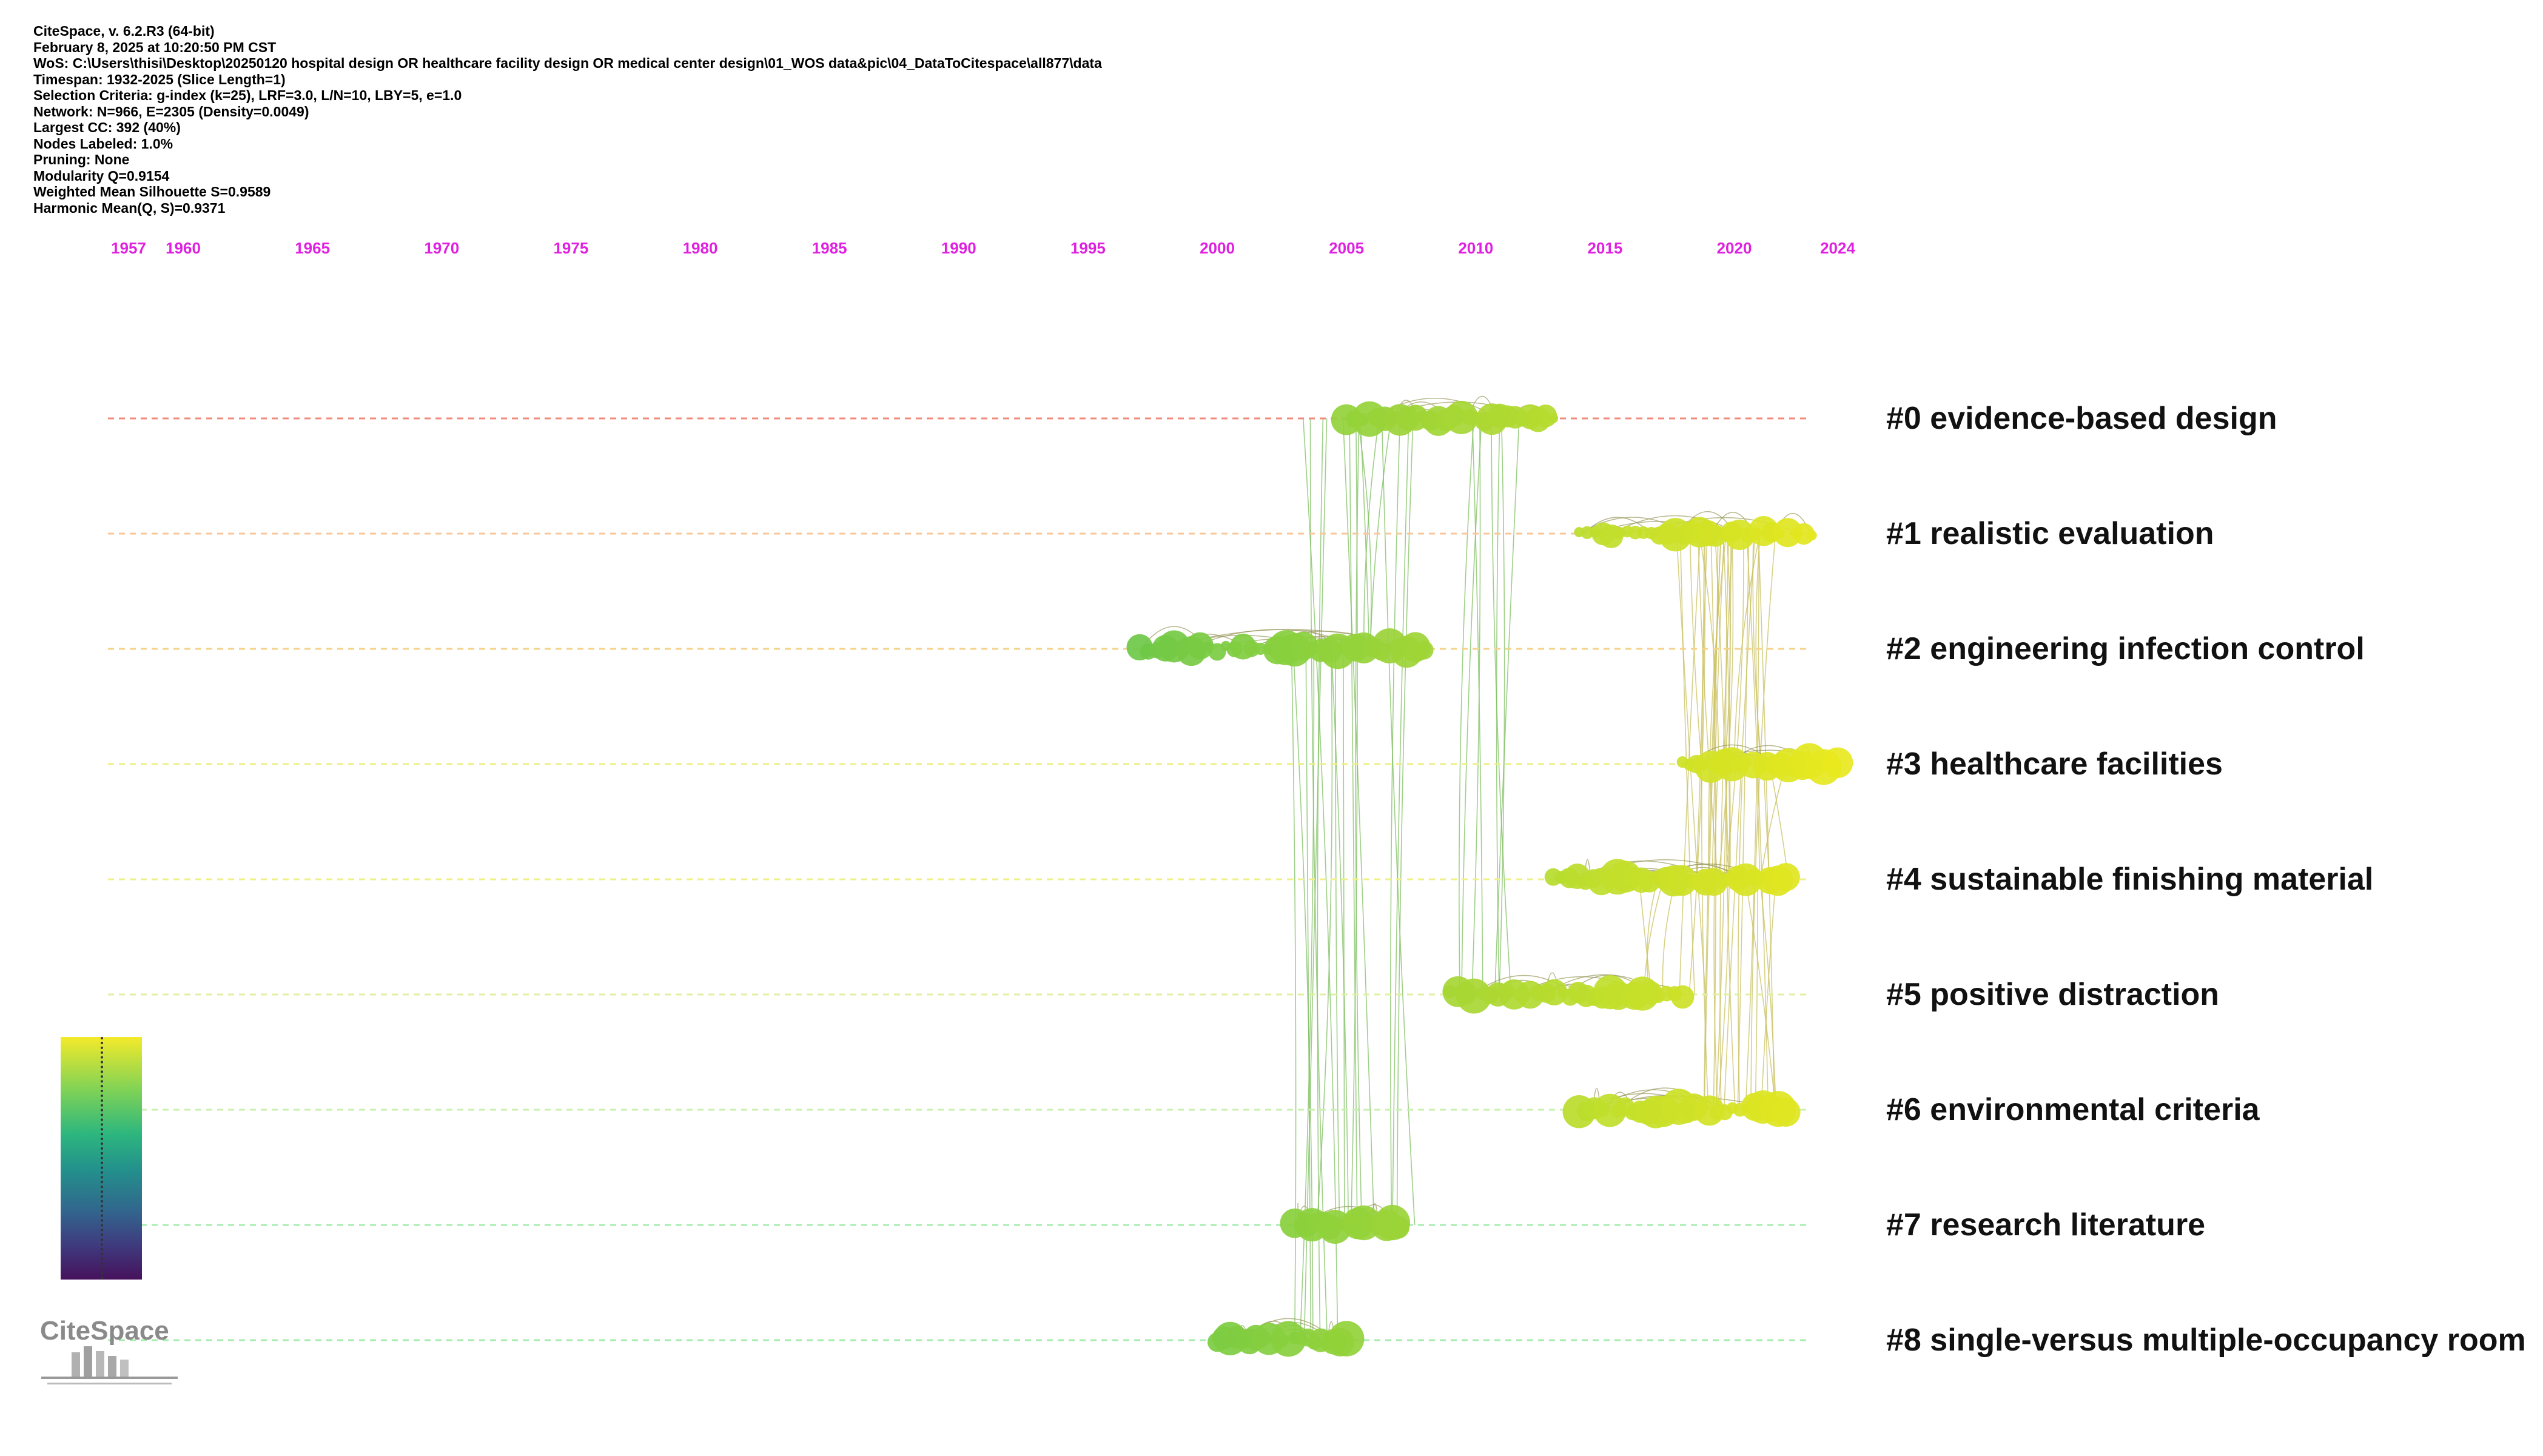 This screenshot has width=2543, height=1456. Describe the element at coordinates (2073, 1109) in the screenshot. I see `cluster-label: #6 environmental criteria` at that location.